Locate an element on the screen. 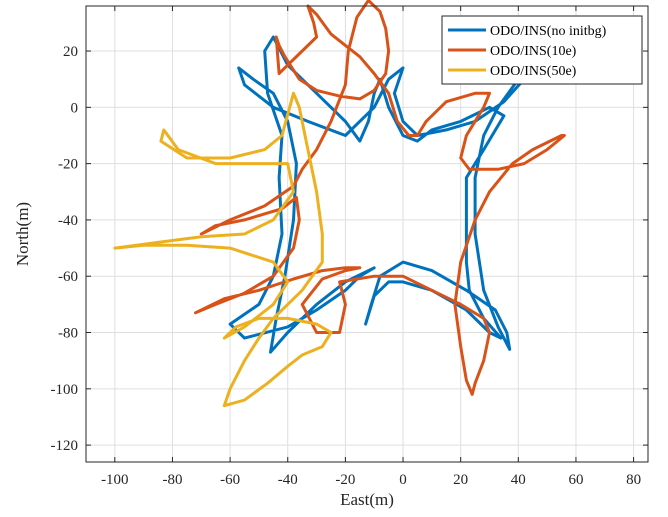  y-tick-label: -120 is located at coordinates (65, 446).